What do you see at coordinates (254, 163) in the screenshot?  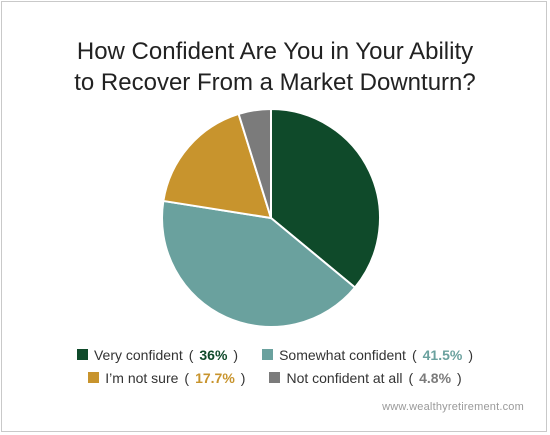 I see `pie-slice-not-confident-at-all` at bounding box center [254, 163].